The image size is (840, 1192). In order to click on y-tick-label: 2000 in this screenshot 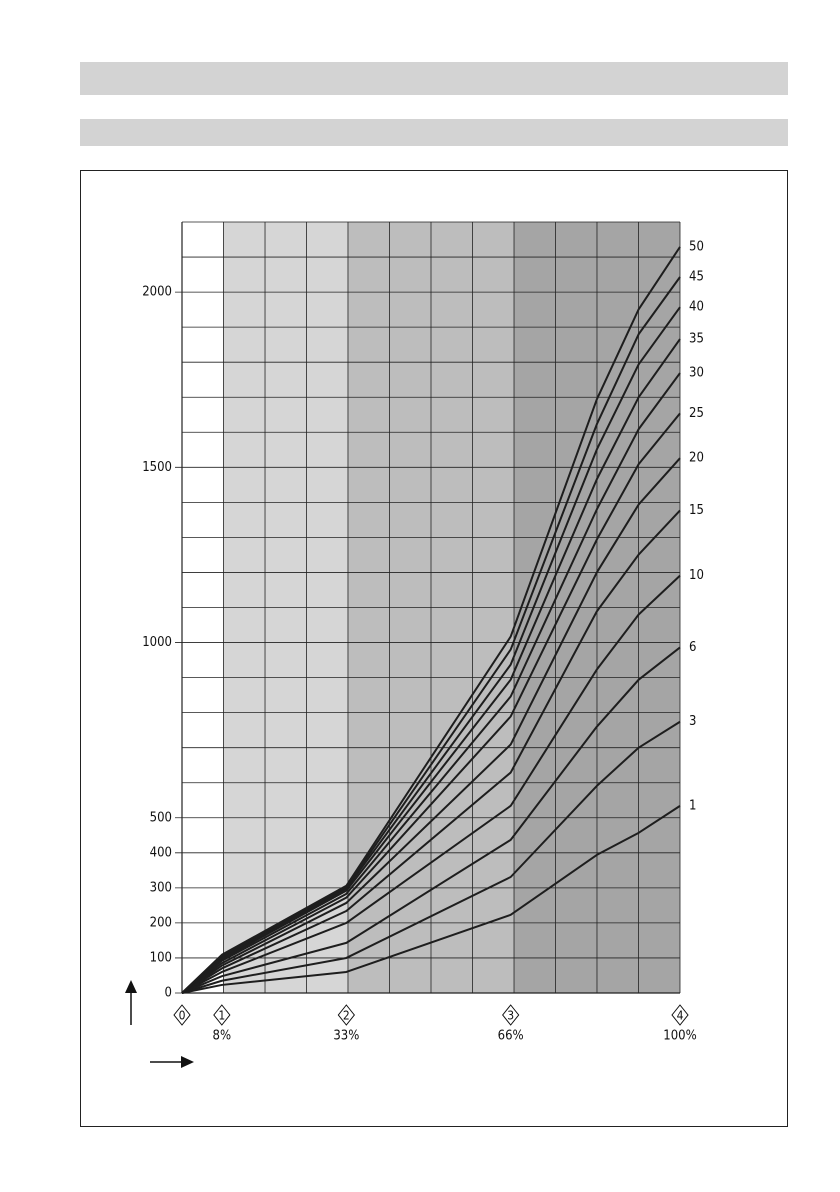, I will do `click(157, 292)`.